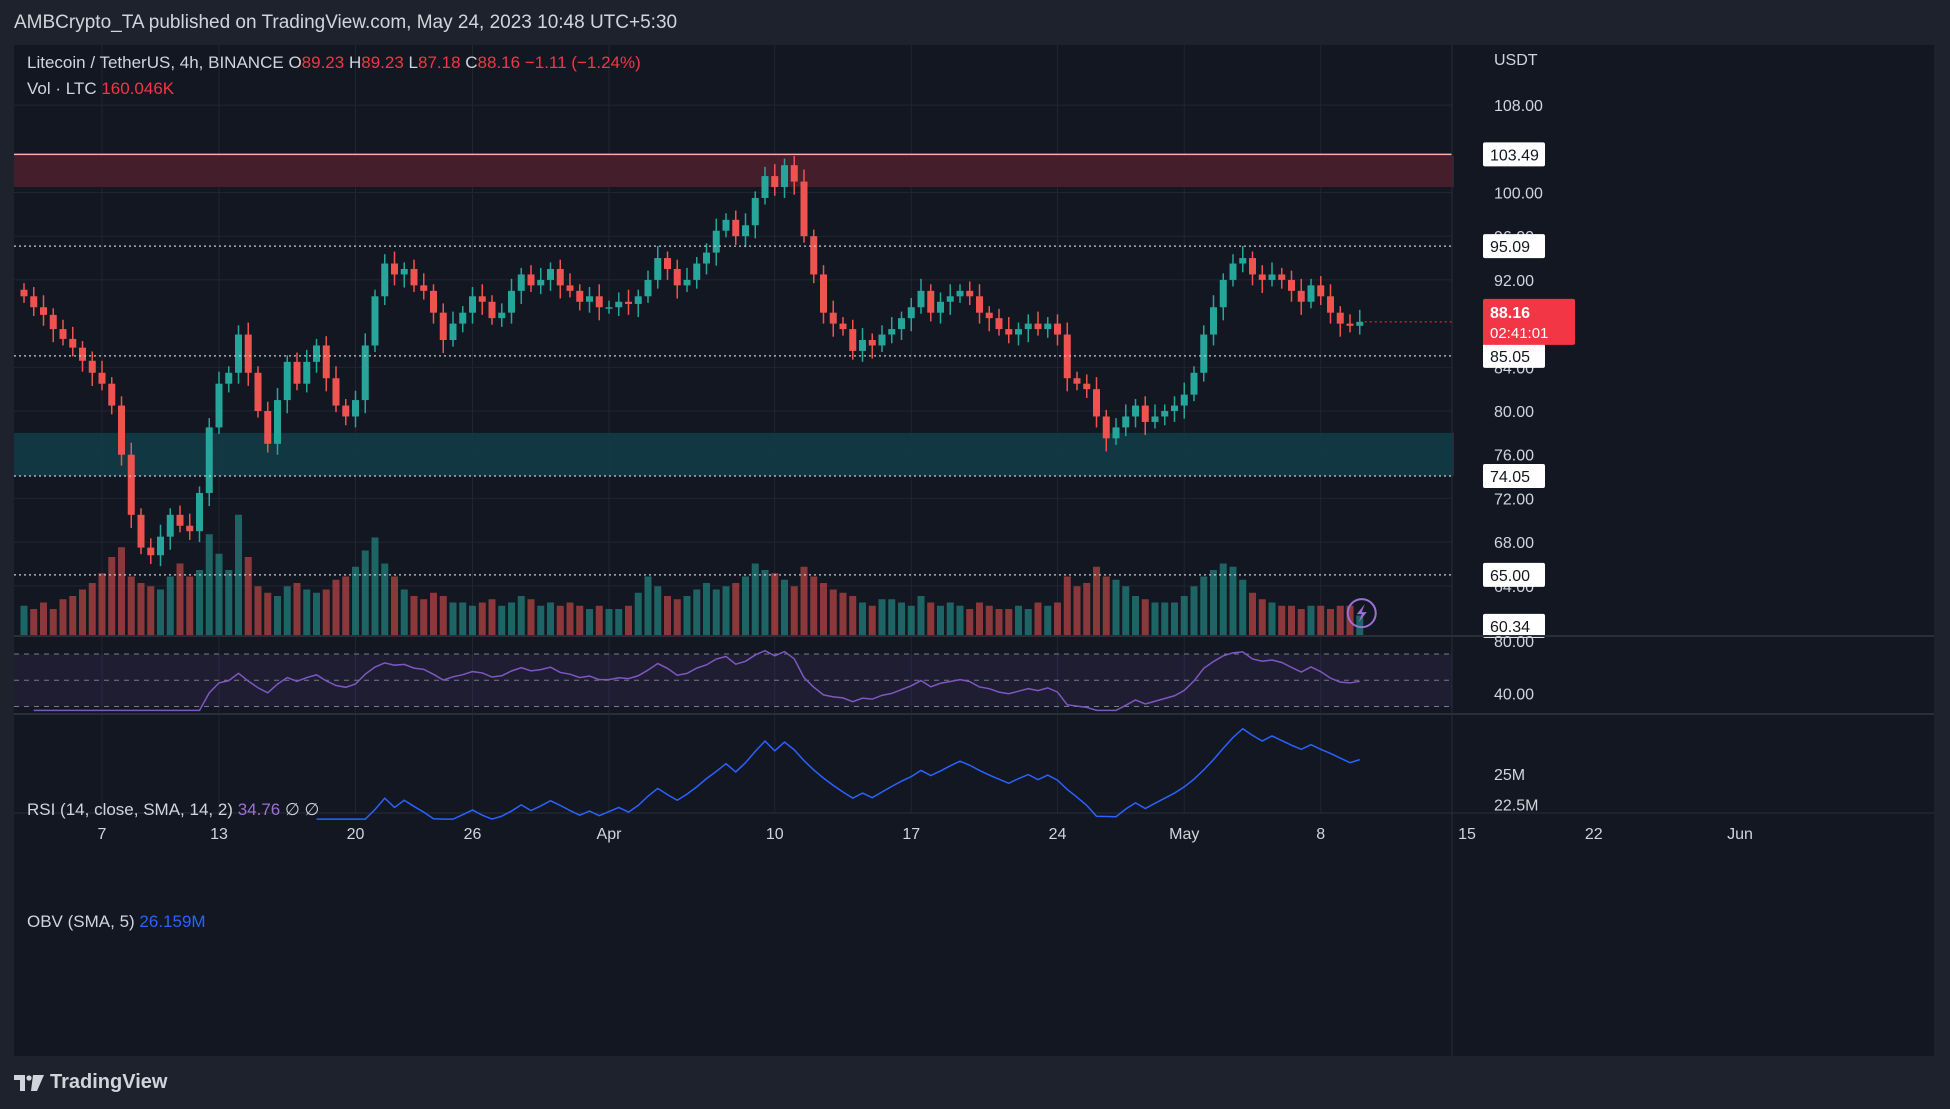 The height and width of the screenshot is (1109, 1950). What do you see at coordinates (382, 62) in the screenshot?
I see `high-value: 89.23` at bounding box center [382, 62].